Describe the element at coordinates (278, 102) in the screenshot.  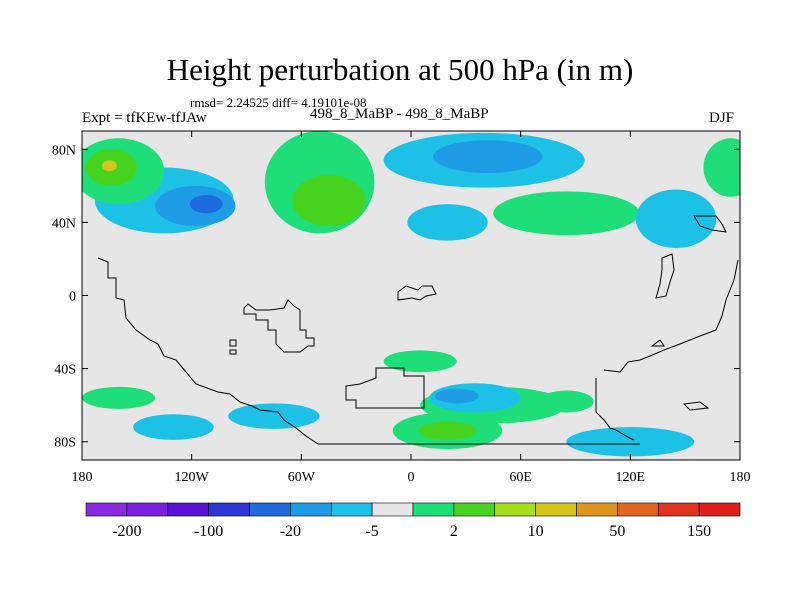
I see `stats-label: rmsd= 2.24525 diff= 4.19101e-08` at that location.